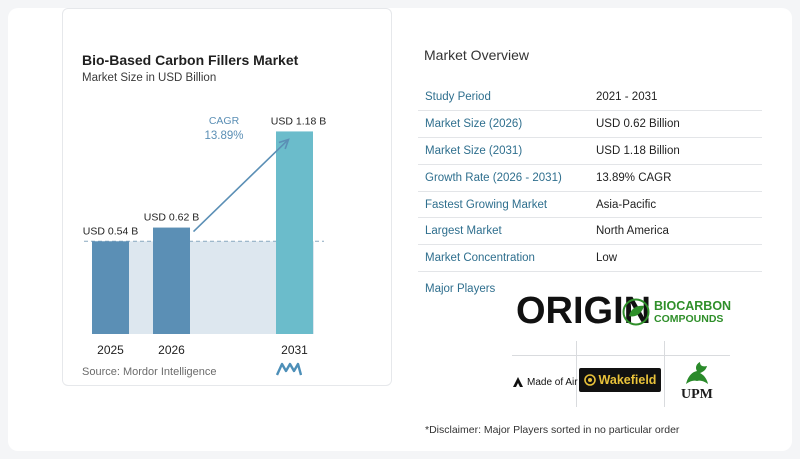 This screenshot has height=459, width=800. What do you see at coordinates (289, 369) in the screenshot?
I see `mordor-logo-icon` at bounding box center [289, 369].